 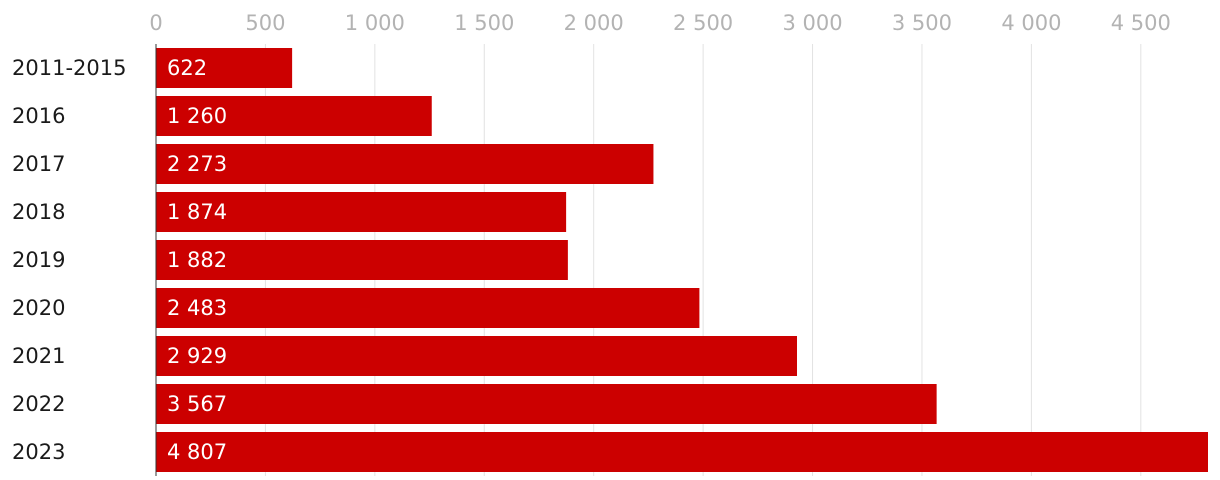 What do you see at coordinates (294, 116) in the screenshot?
I see `bar-2016` at bounding box center [294, 116].